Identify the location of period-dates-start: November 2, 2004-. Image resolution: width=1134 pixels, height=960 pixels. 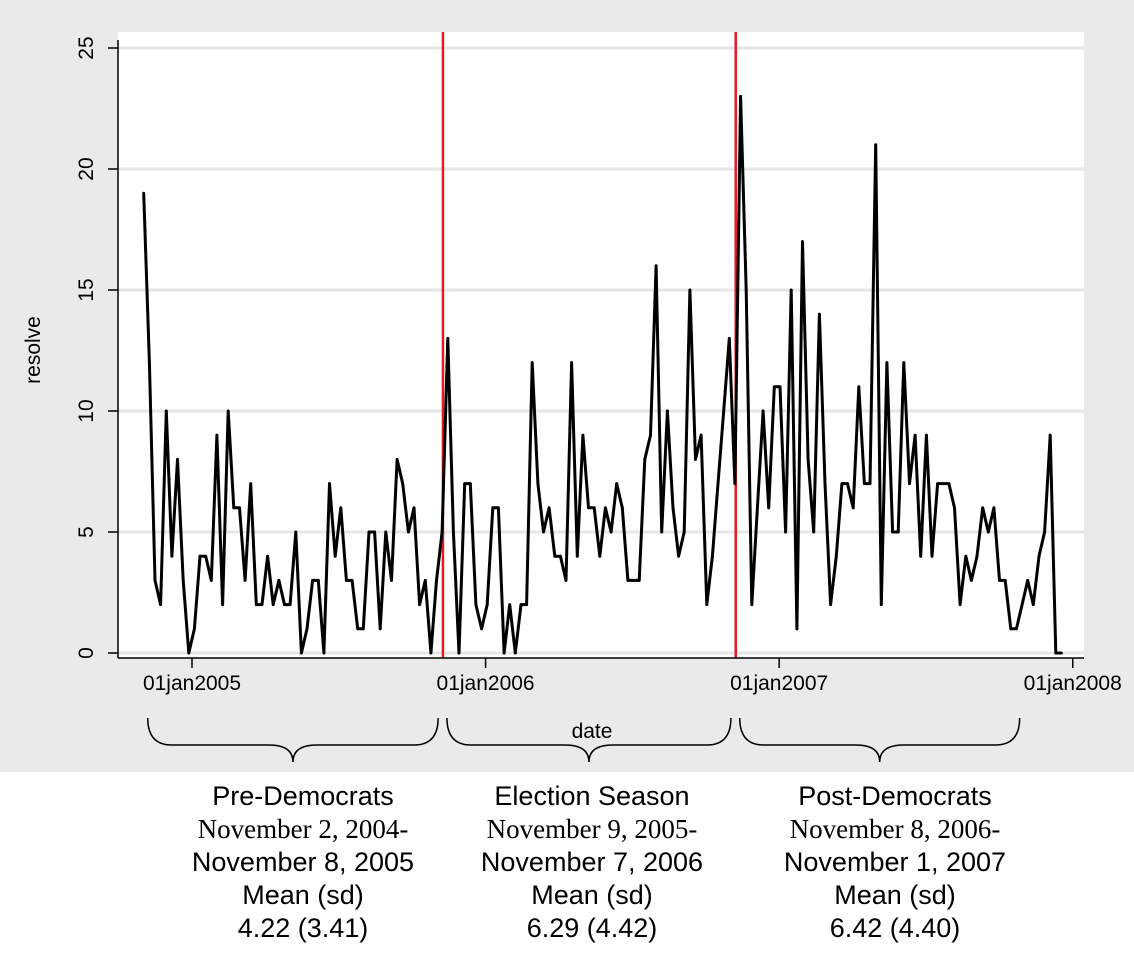
(303, 829).